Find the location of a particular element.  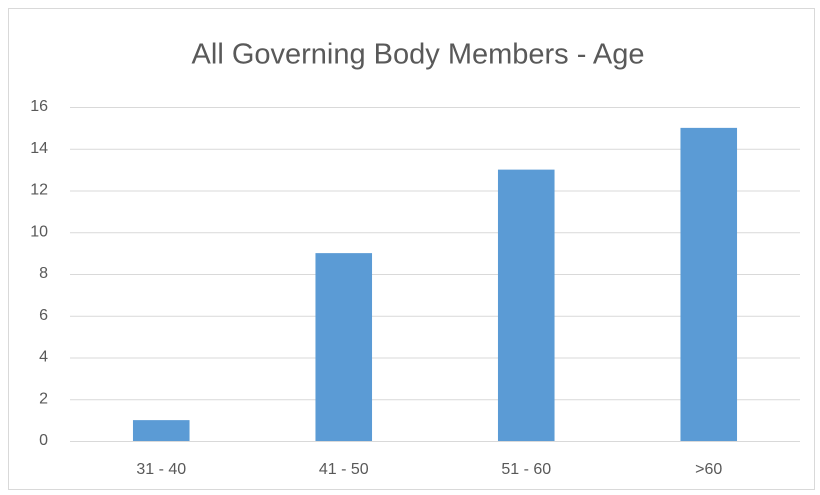

x-tick-label: >60 is located at coordinates (708, 469).